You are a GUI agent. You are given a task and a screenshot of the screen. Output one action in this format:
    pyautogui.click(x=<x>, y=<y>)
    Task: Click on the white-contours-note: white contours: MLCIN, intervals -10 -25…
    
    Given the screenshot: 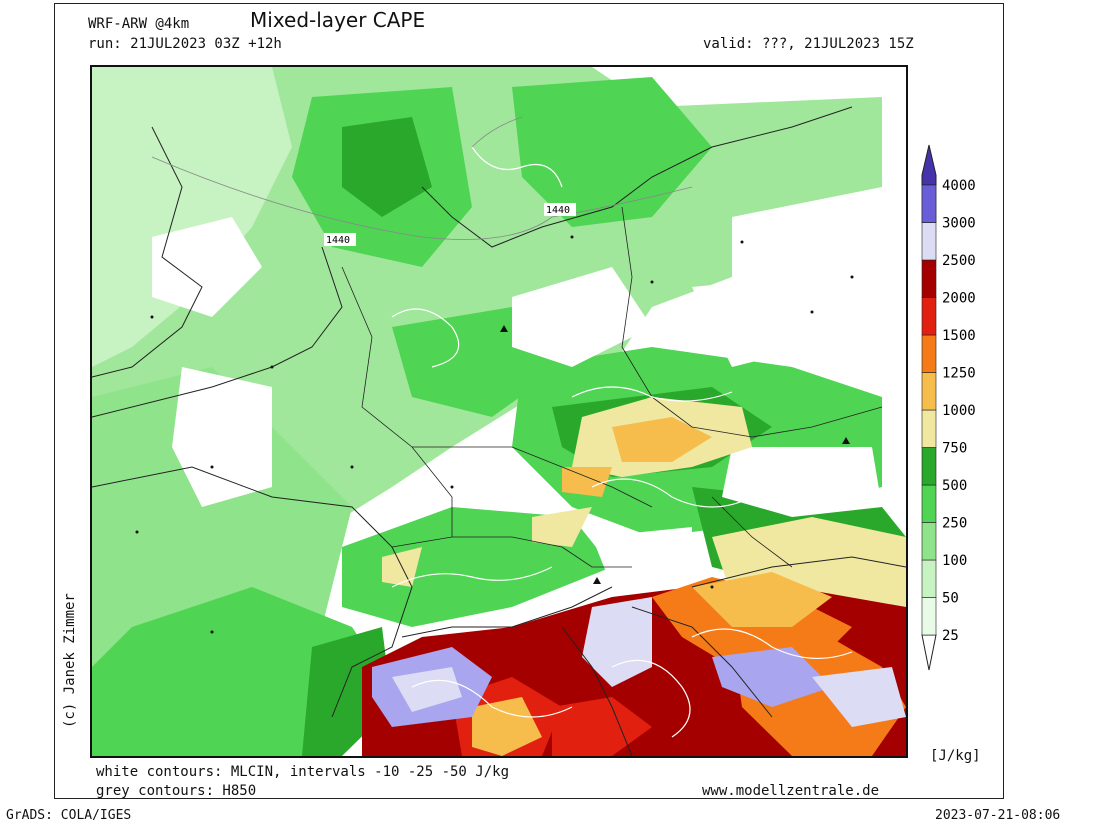 What is the action you would take?
    pyautogui.click(x=303, y=772)
    